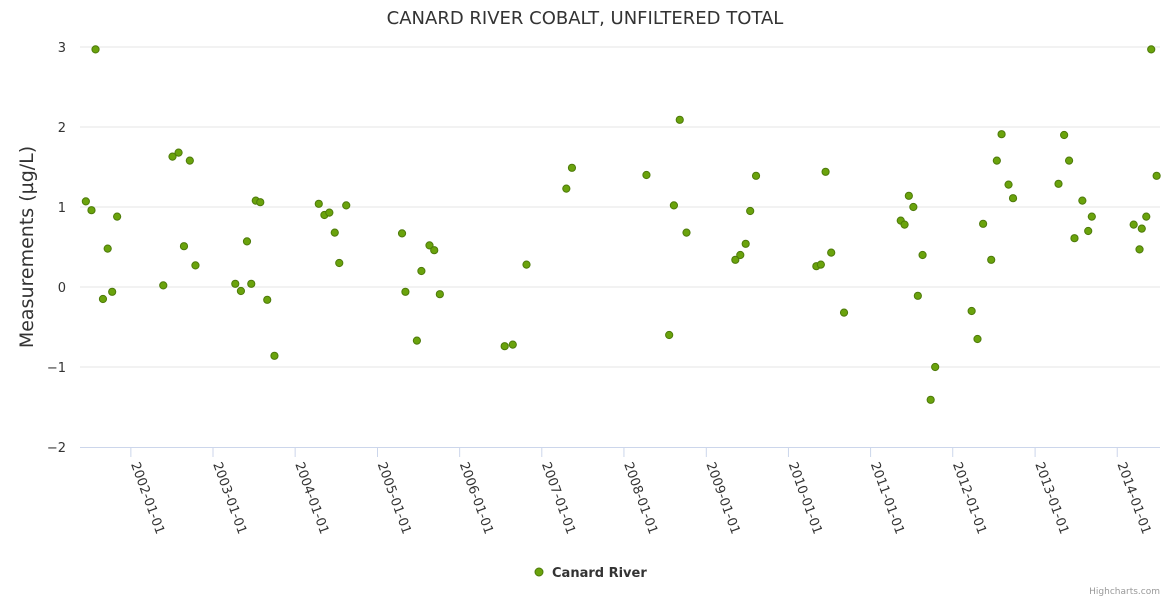 The width and height of the screenshot is (1170, 604). Describe the element at coordinates (585, 18) in the screenshot. I see `chart-title: CANARD RIVER COBALT, UNFILTERED TOTAL` at that location.